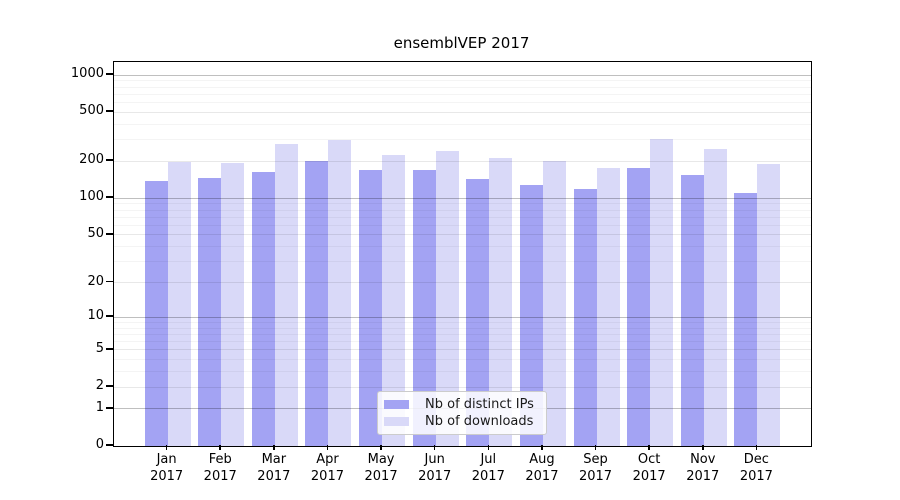 This screenshot has width=900, height=500. Describe the element at coordinates (95, 233) in the screenshot. I see `y-tick-label: 50` at that location.